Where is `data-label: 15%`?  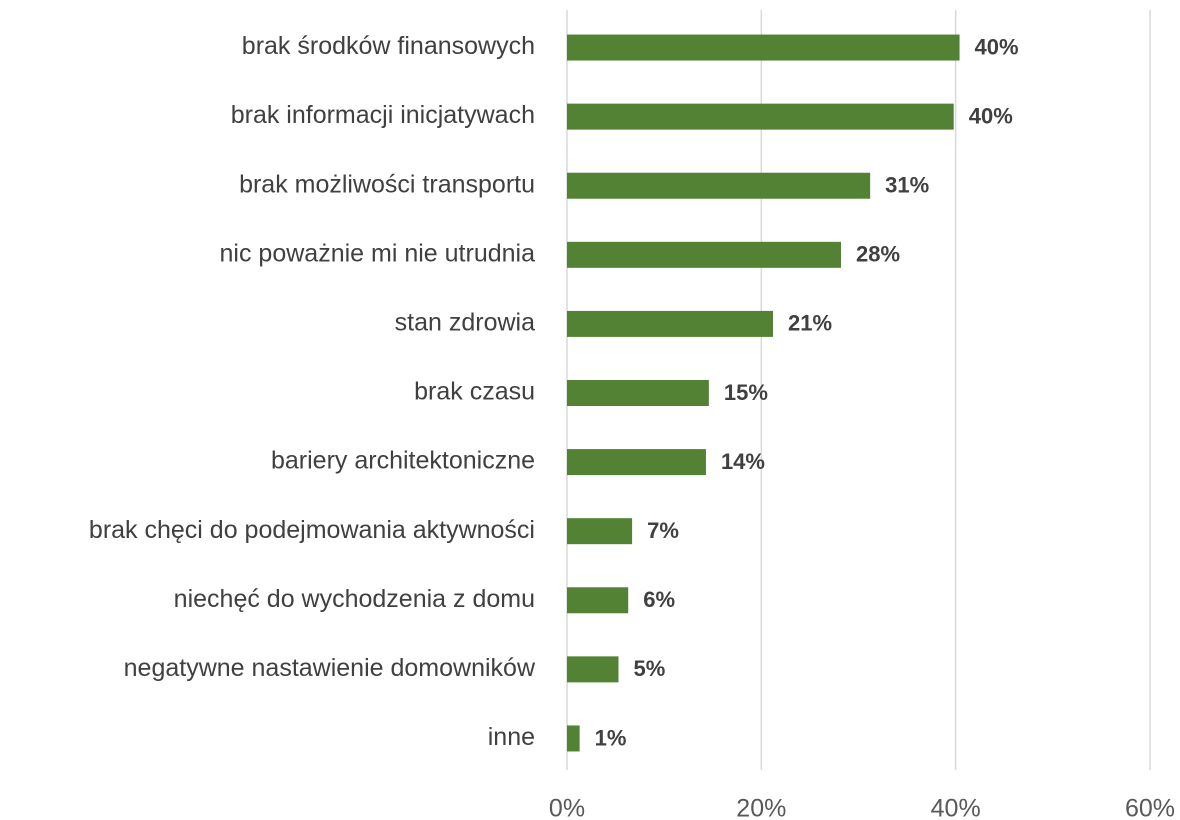
data-label: 15% is located at coordinates (746, 392).